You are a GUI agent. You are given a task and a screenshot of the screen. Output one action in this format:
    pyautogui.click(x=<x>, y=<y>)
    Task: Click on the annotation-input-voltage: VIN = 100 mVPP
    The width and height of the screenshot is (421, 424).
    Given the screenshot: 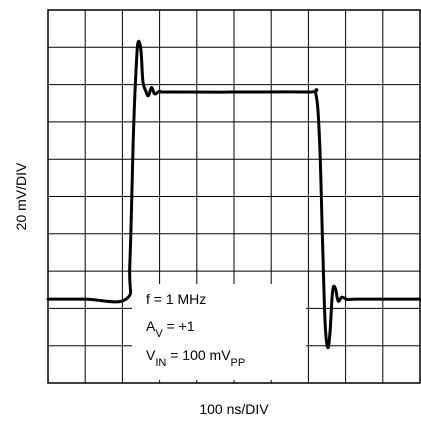 What is the action you would take?
    pyautogui.click(x=195, y=358)
    